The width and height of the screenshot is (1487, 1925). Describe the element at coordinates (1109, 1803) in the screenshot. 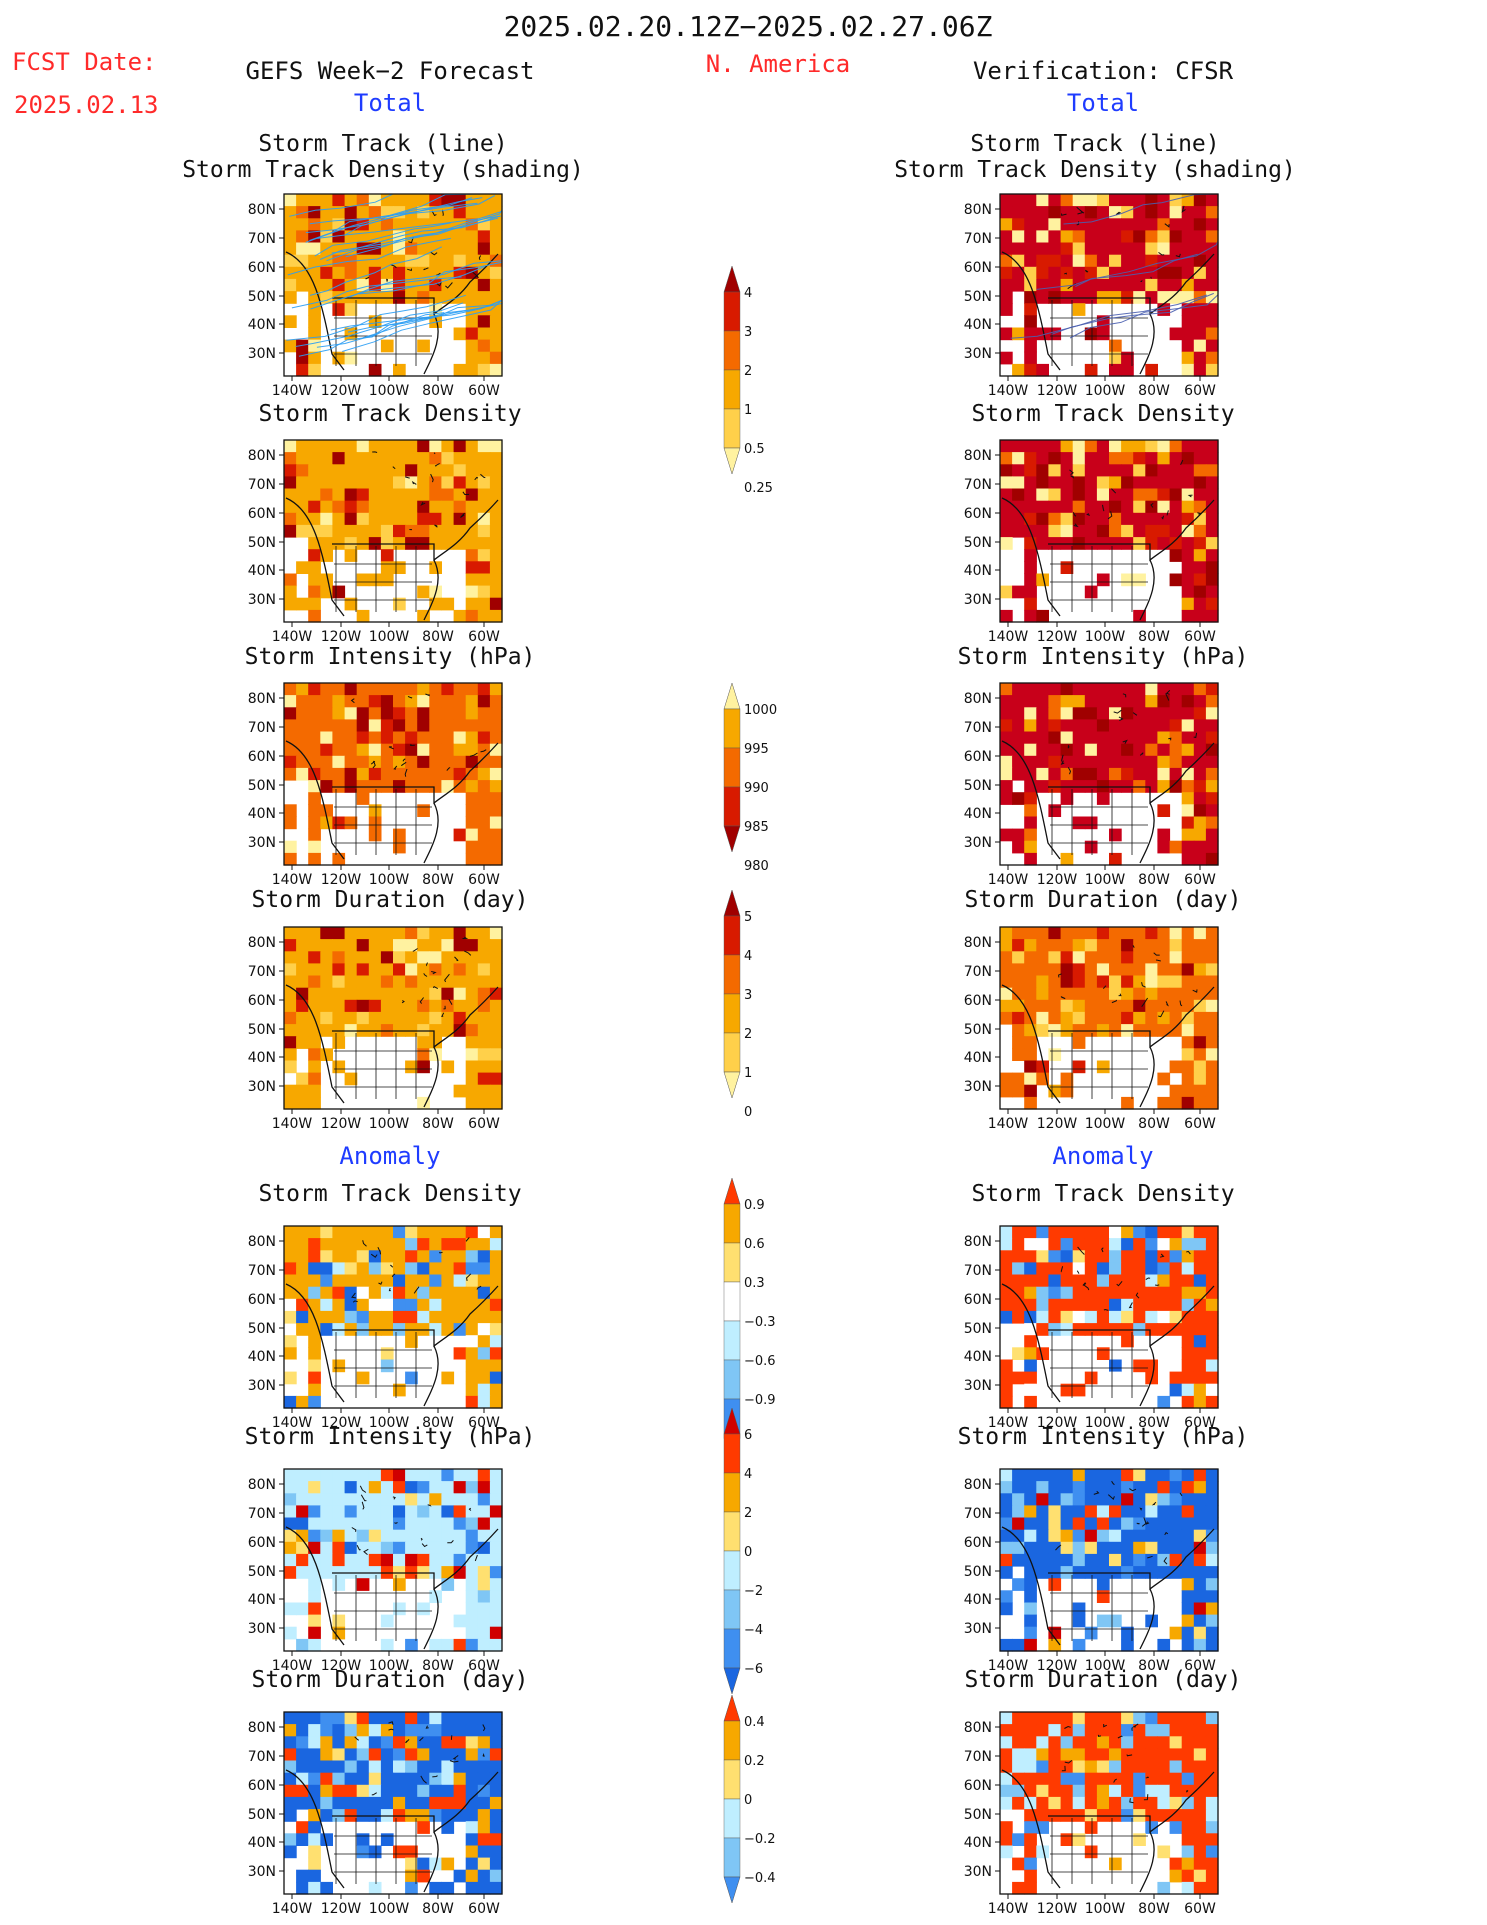

I see `map-frame` at that location.